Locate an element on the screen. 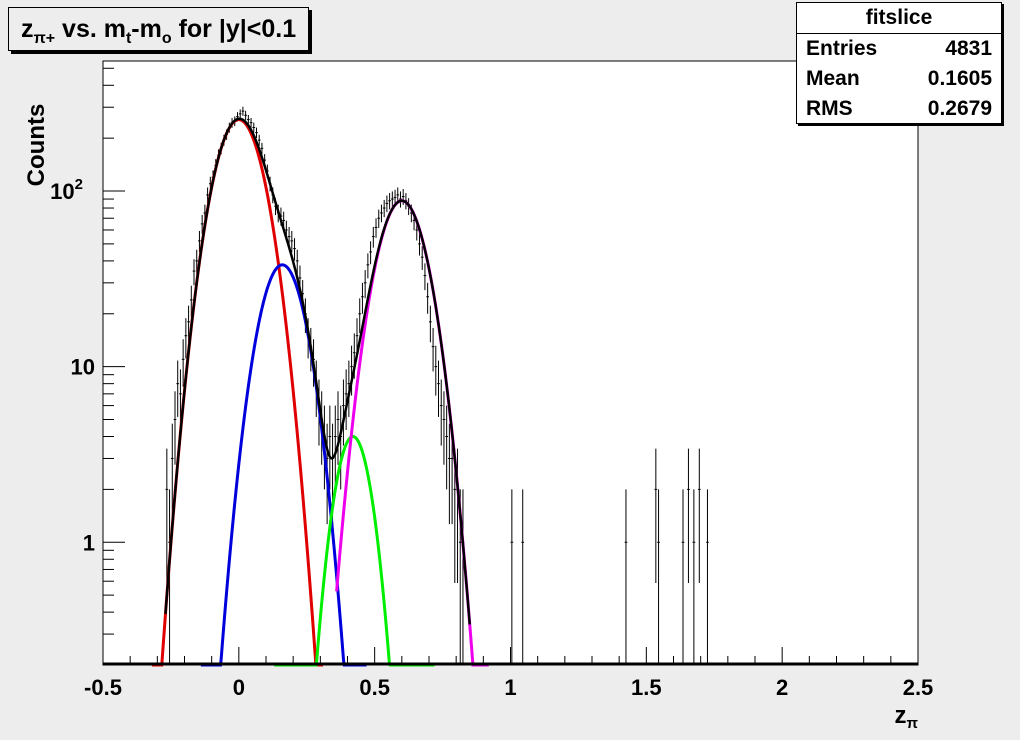  x-tick-label: 0 is located at coordinates (239, 687).